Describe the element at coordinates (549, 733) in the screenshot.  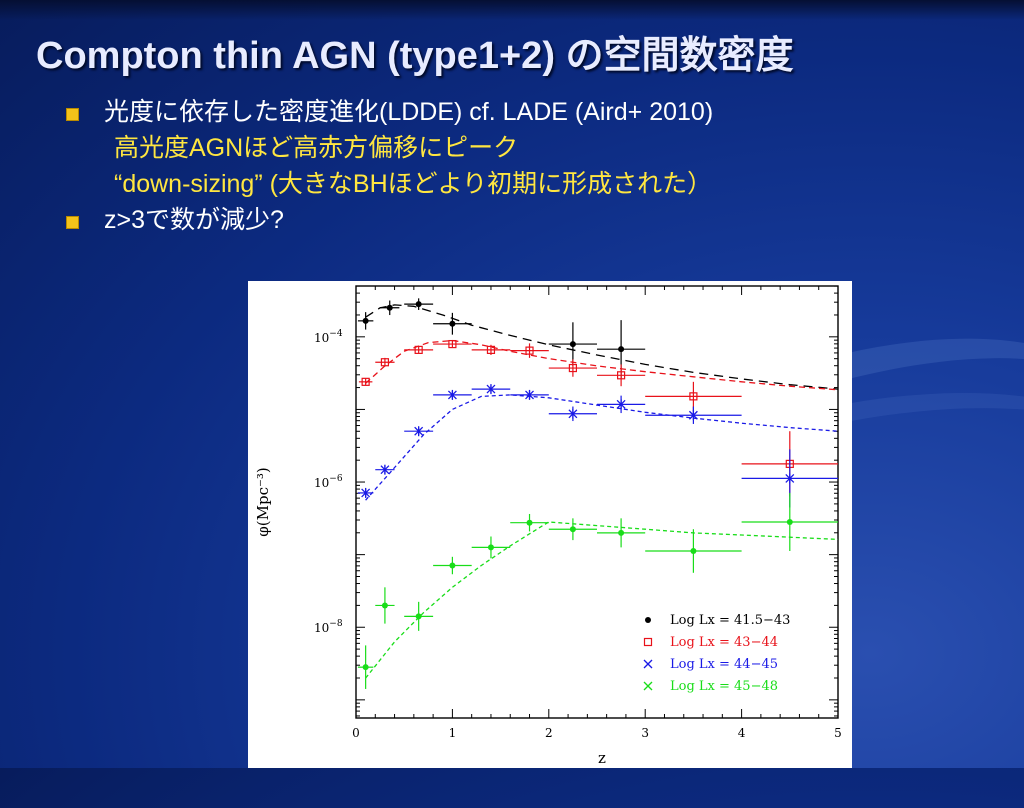
I see `x-tick-label: 2` at that location.